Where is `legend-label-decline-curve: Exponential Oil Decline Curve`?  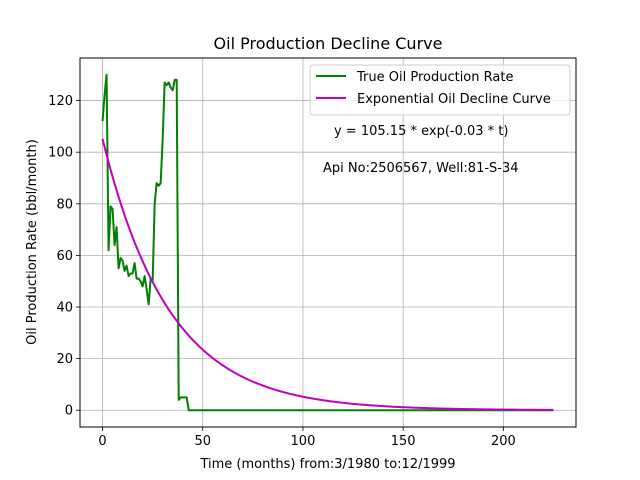 legend-label-decline-curve: Exponential Oil Decline Curve is located at coordinates (454, 99).